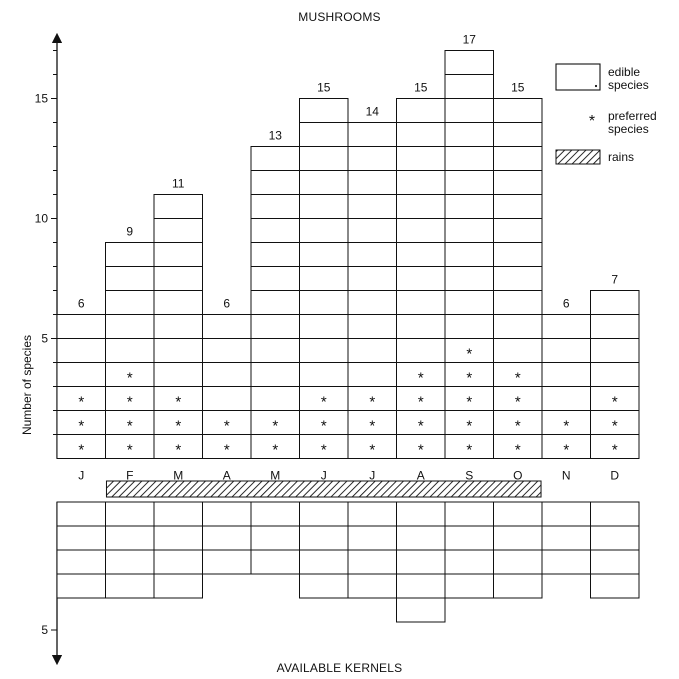 The image size is (679, 679). What do you see at coordinates (42, 99) in the screenshot?
I see `y-tick-label: 15` at bounding box center [42, 99].